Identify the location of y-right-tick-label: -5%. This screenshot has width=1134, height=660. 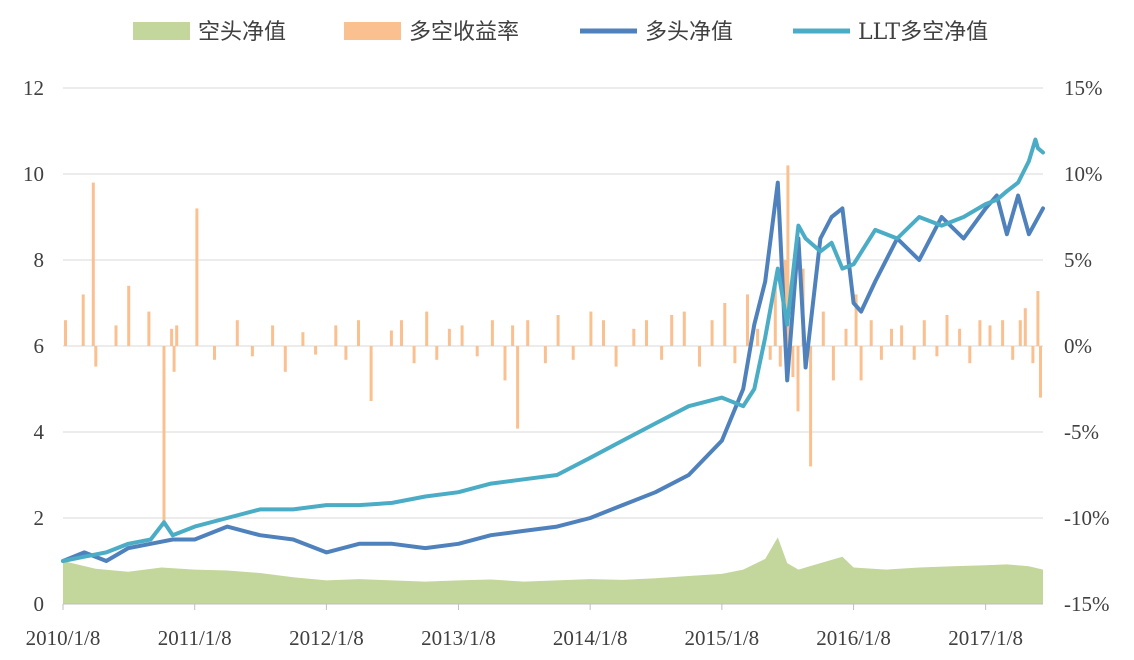
(1081, 432).